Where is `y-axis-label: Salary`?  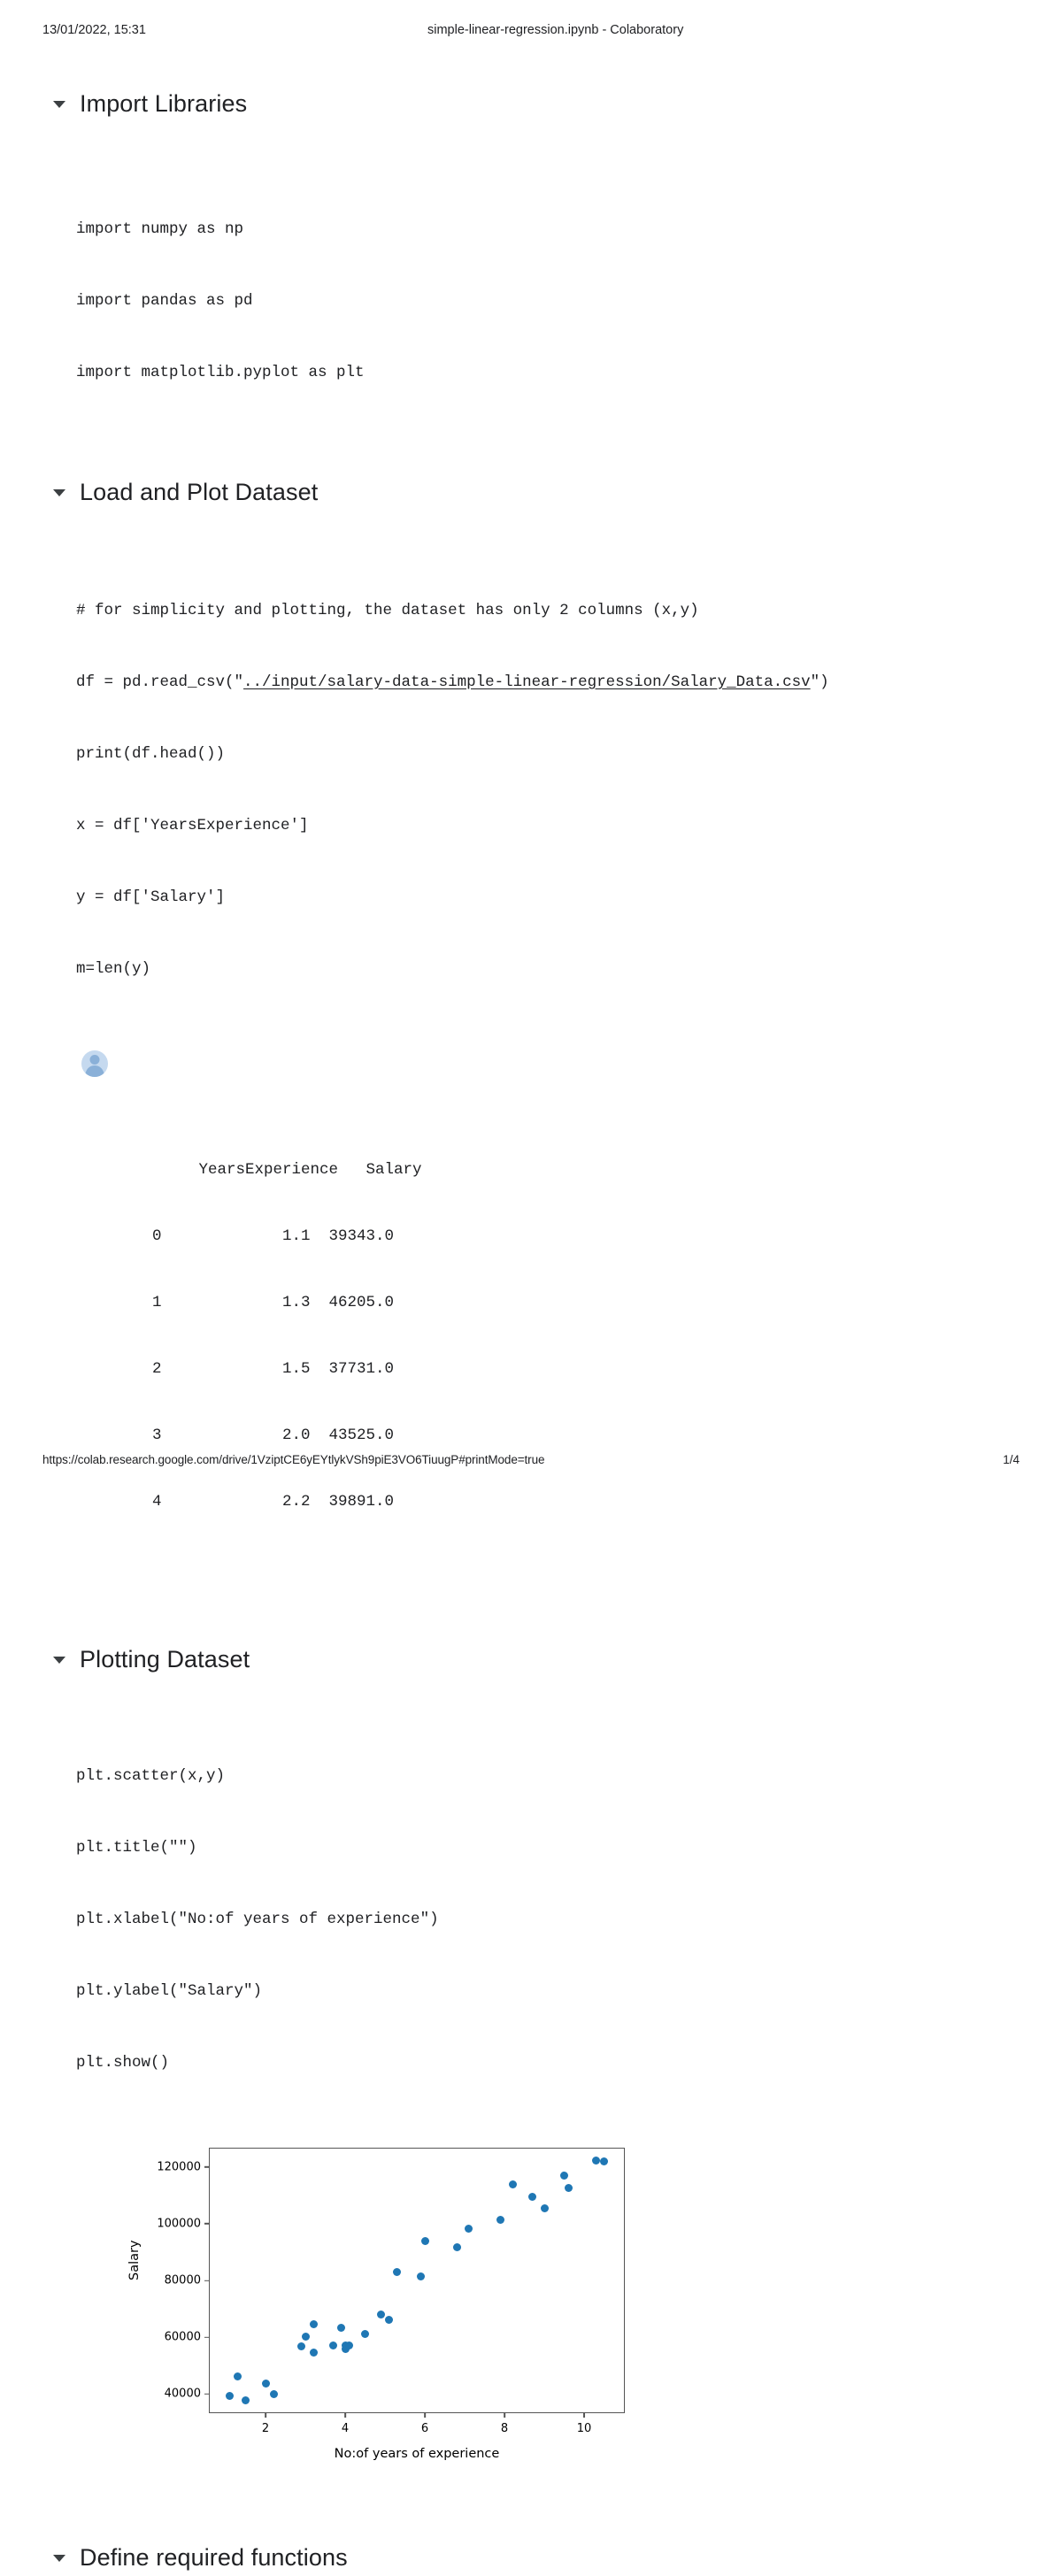
y-axis-label: Salary is located at coordinates (134, 2260).